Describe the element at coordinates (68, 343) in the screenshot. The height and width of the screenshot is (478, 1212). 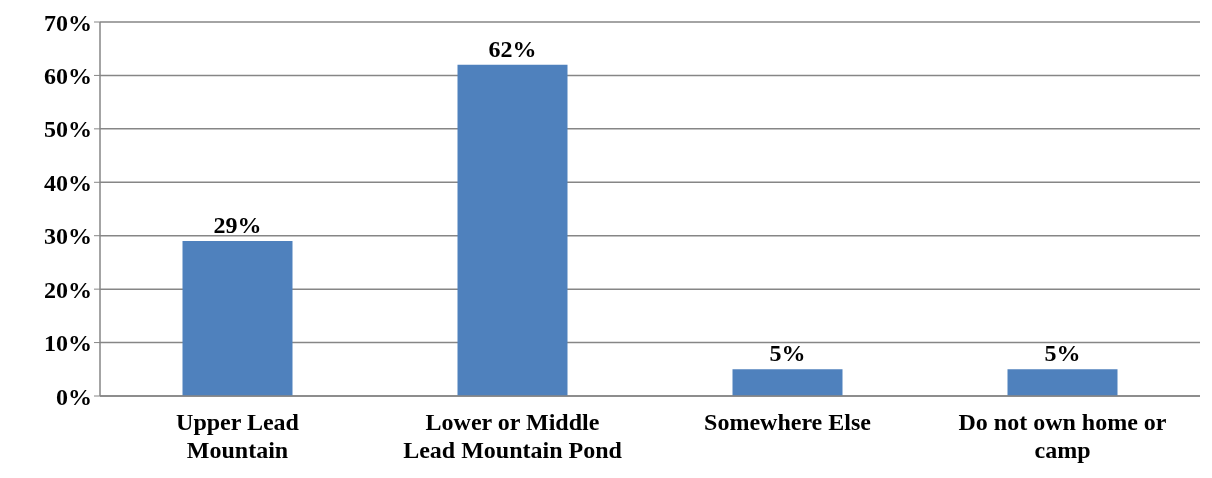
I see `y-tick-label: 10%` at that location.